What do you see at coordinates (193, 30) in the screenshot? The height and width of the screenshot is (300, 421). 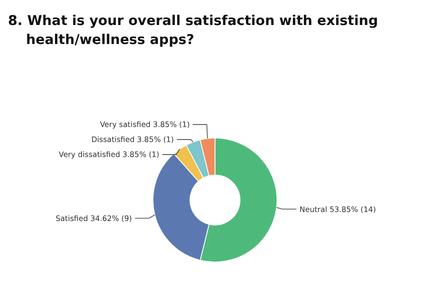 I see `chart-title: 8. What is your overall satisfaction with existing health/wellness apps?` at bounding box center [193, 30].